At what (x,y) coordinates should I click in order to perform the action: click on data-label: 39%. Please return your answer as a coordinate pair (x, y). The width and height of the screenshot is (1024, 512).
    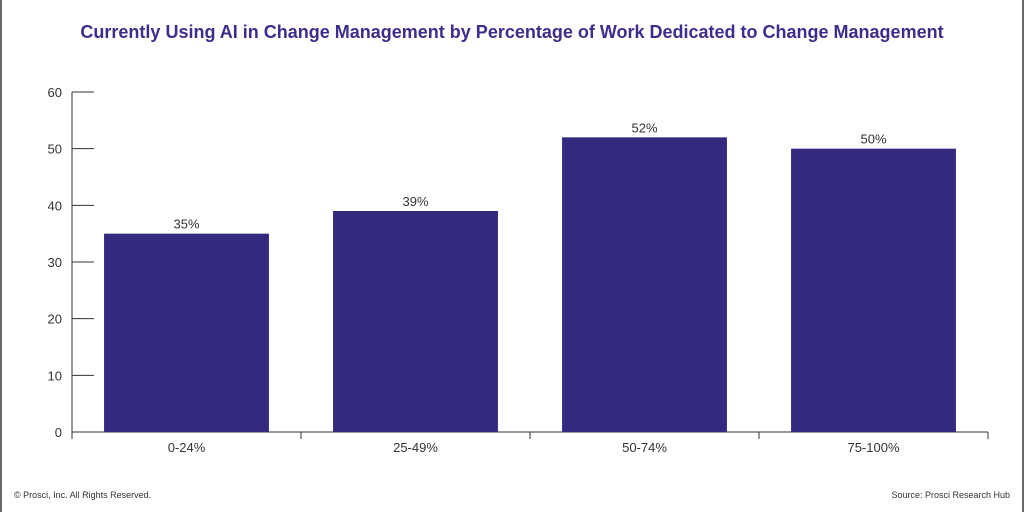
    Looking at the image, I should click on (415, 201).